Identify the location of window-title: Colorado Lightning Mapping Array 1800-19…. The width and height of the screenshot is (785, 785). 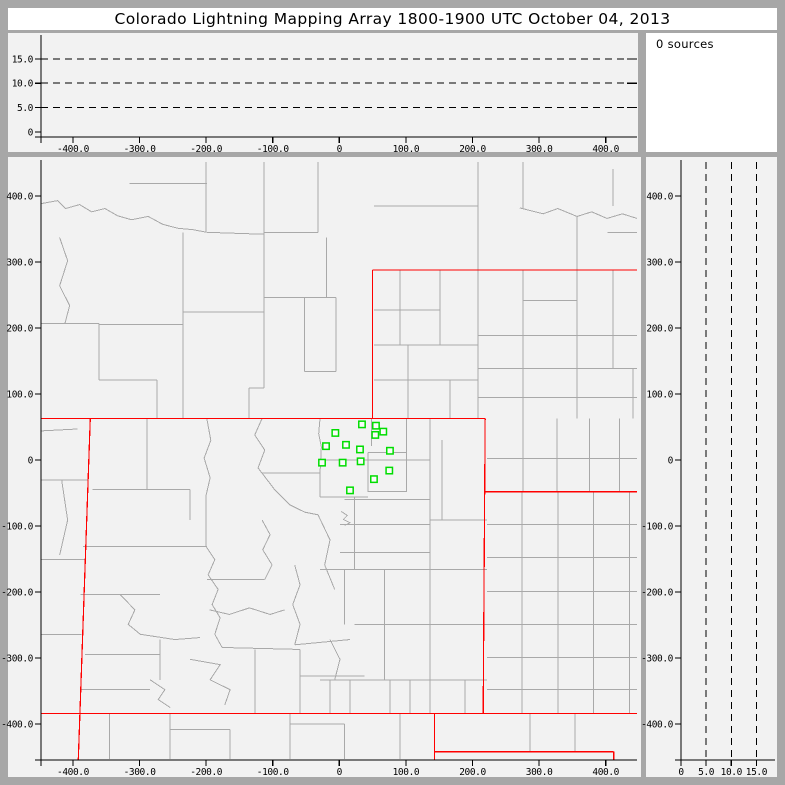
(392, 19).